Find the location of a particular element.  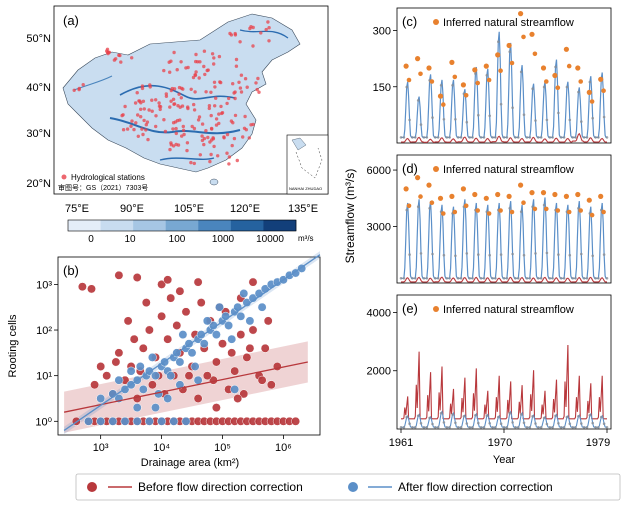

panel-b-label: (b) is located at coordinates (71, 270).